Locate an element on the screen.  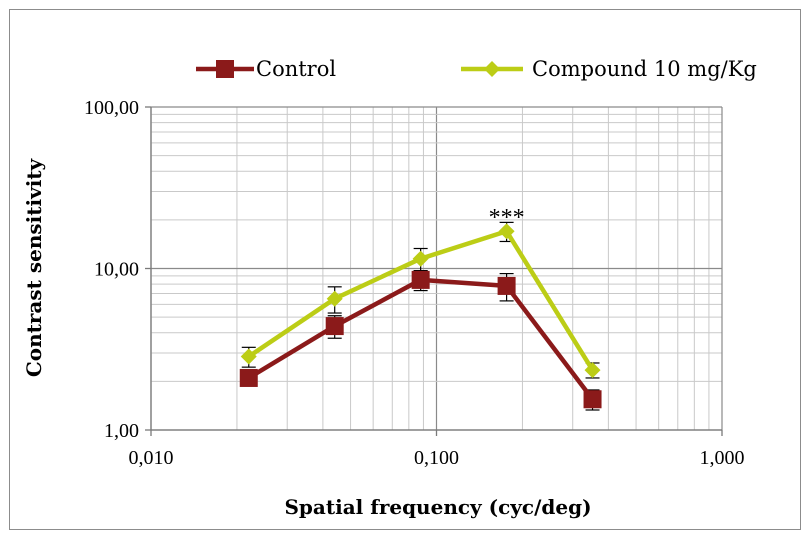
y-axis-title: Contrast sensitivity is located at coordinates (34, 267).